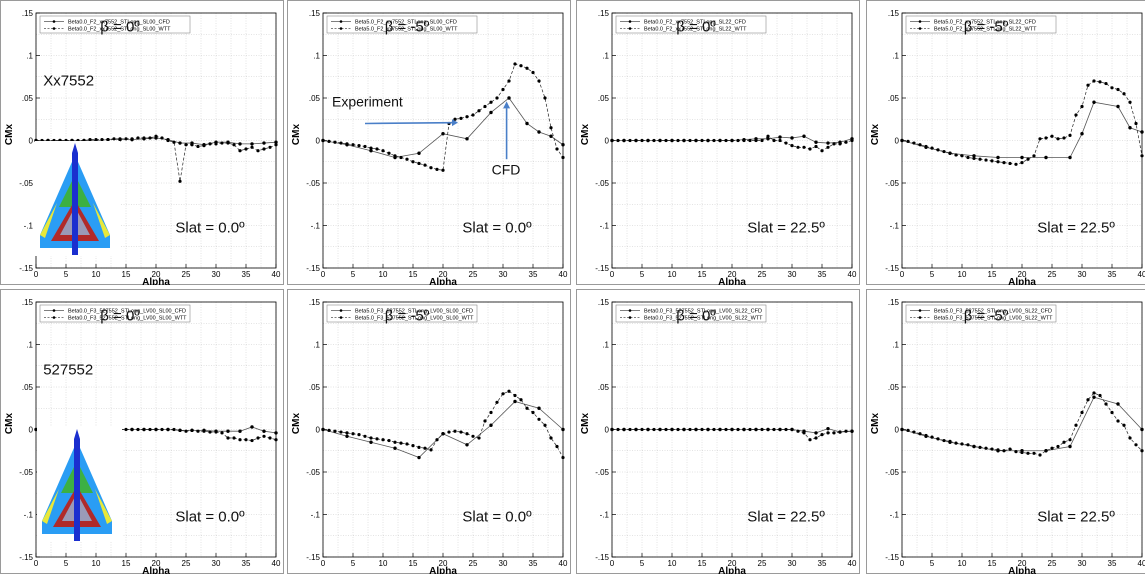 The width and height of the screenshot is (1145, 574). What do you see at coordinates (895, 226) in the screenshot?
I see `y-tick-label: -.1` at bounding box center [895, 226].